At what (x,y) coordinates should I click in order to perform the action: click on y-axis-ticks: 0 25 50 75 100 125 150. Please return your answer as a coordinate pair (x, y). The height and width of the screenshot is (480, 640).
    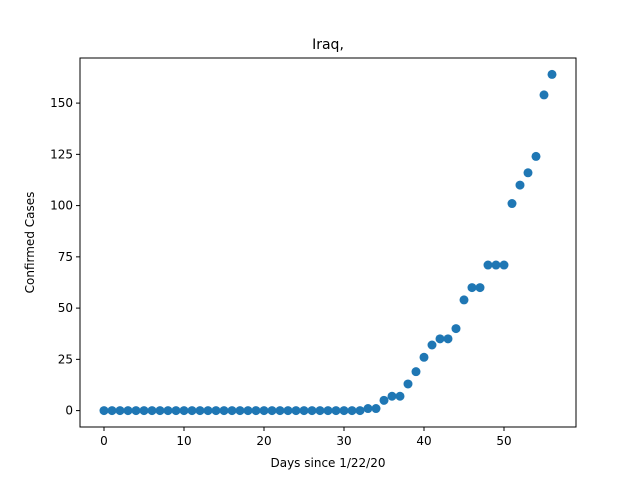
    Looking at the image, I should click on (65, 257).